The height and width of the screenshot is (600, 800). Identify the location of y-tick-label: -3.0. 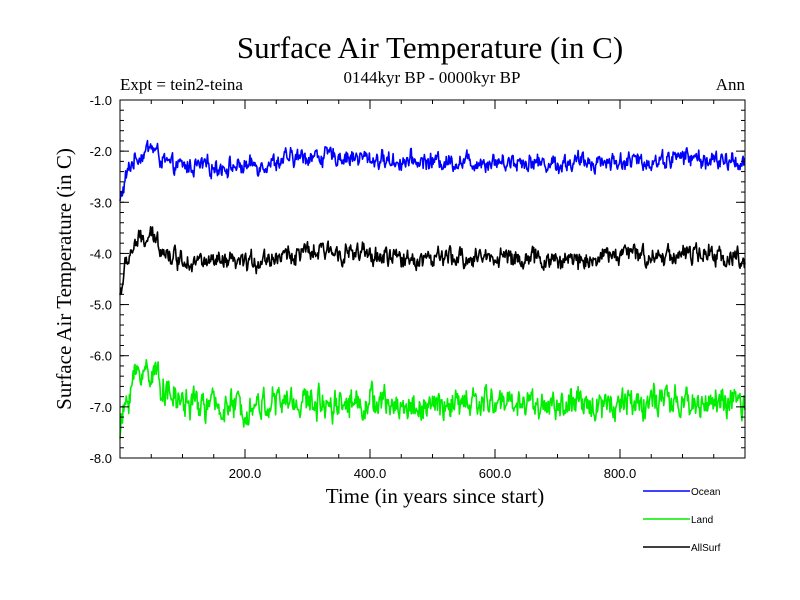
(101, 202).